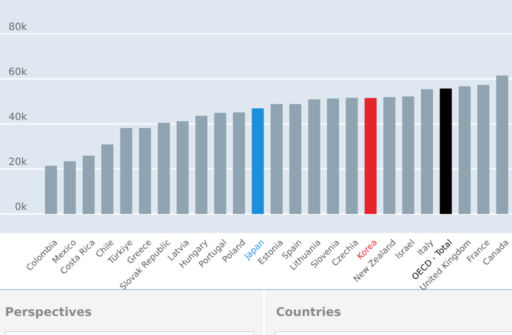 The width and height of the screenshot is (512, 335). Describe the element at coordinates (18, 27) in the screenshot. I see `y-tick-label: 80k` at that location.